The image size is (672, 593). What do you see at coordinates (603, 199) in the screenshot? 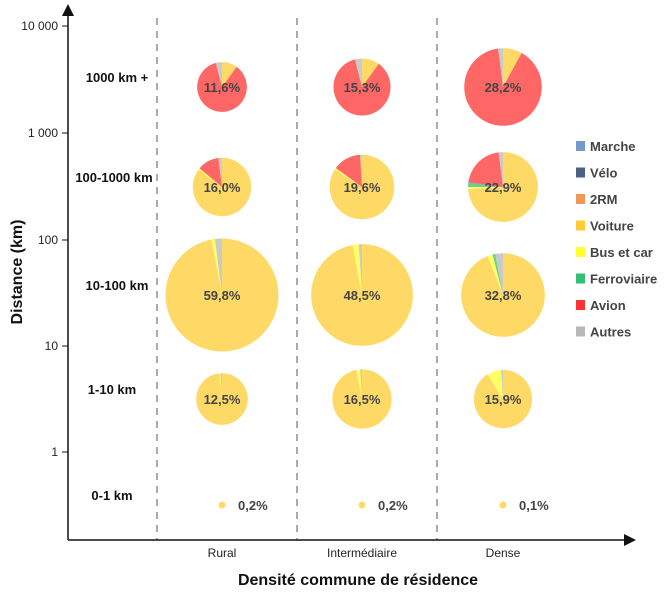
I see `legend-label: 2RM` at bounding box center [603, 199].